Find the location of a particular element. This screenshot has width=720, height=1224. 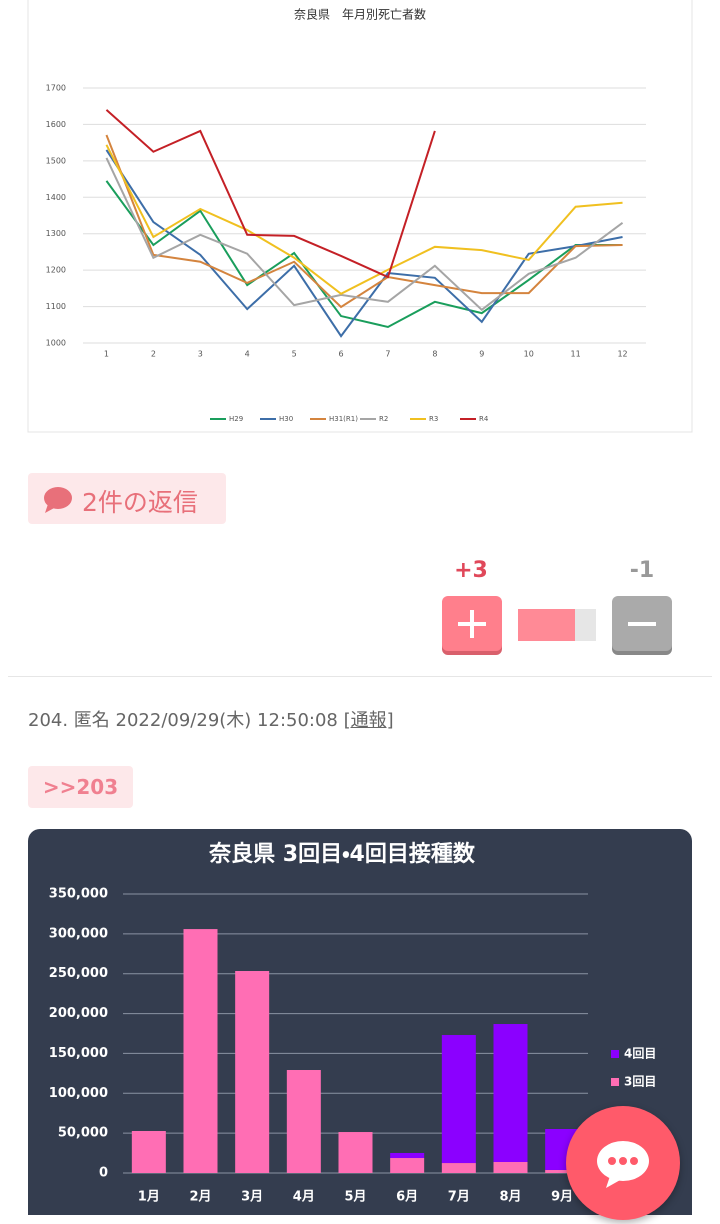

chat-button is located at coordinates (623, 1163).